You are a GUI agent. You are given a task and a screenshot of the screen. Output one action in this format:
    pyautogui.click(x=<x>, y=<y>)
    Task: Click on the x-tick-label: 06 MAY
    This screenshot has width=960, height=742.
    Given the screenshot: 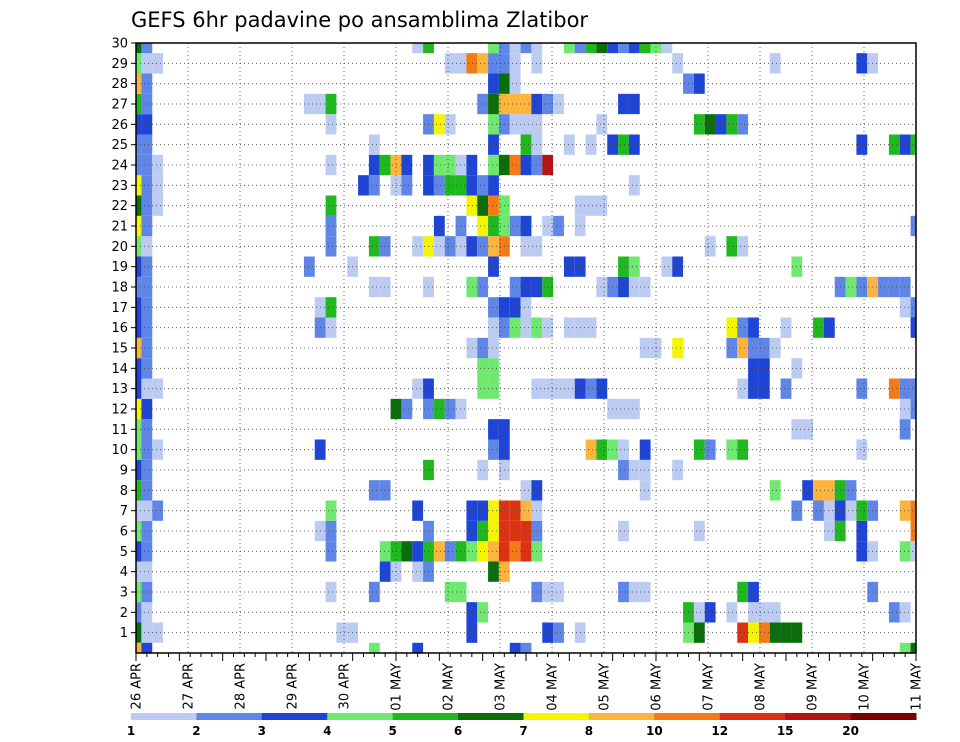 What is the action you would take?
    pyautogui.click(x=657, y=687)
    